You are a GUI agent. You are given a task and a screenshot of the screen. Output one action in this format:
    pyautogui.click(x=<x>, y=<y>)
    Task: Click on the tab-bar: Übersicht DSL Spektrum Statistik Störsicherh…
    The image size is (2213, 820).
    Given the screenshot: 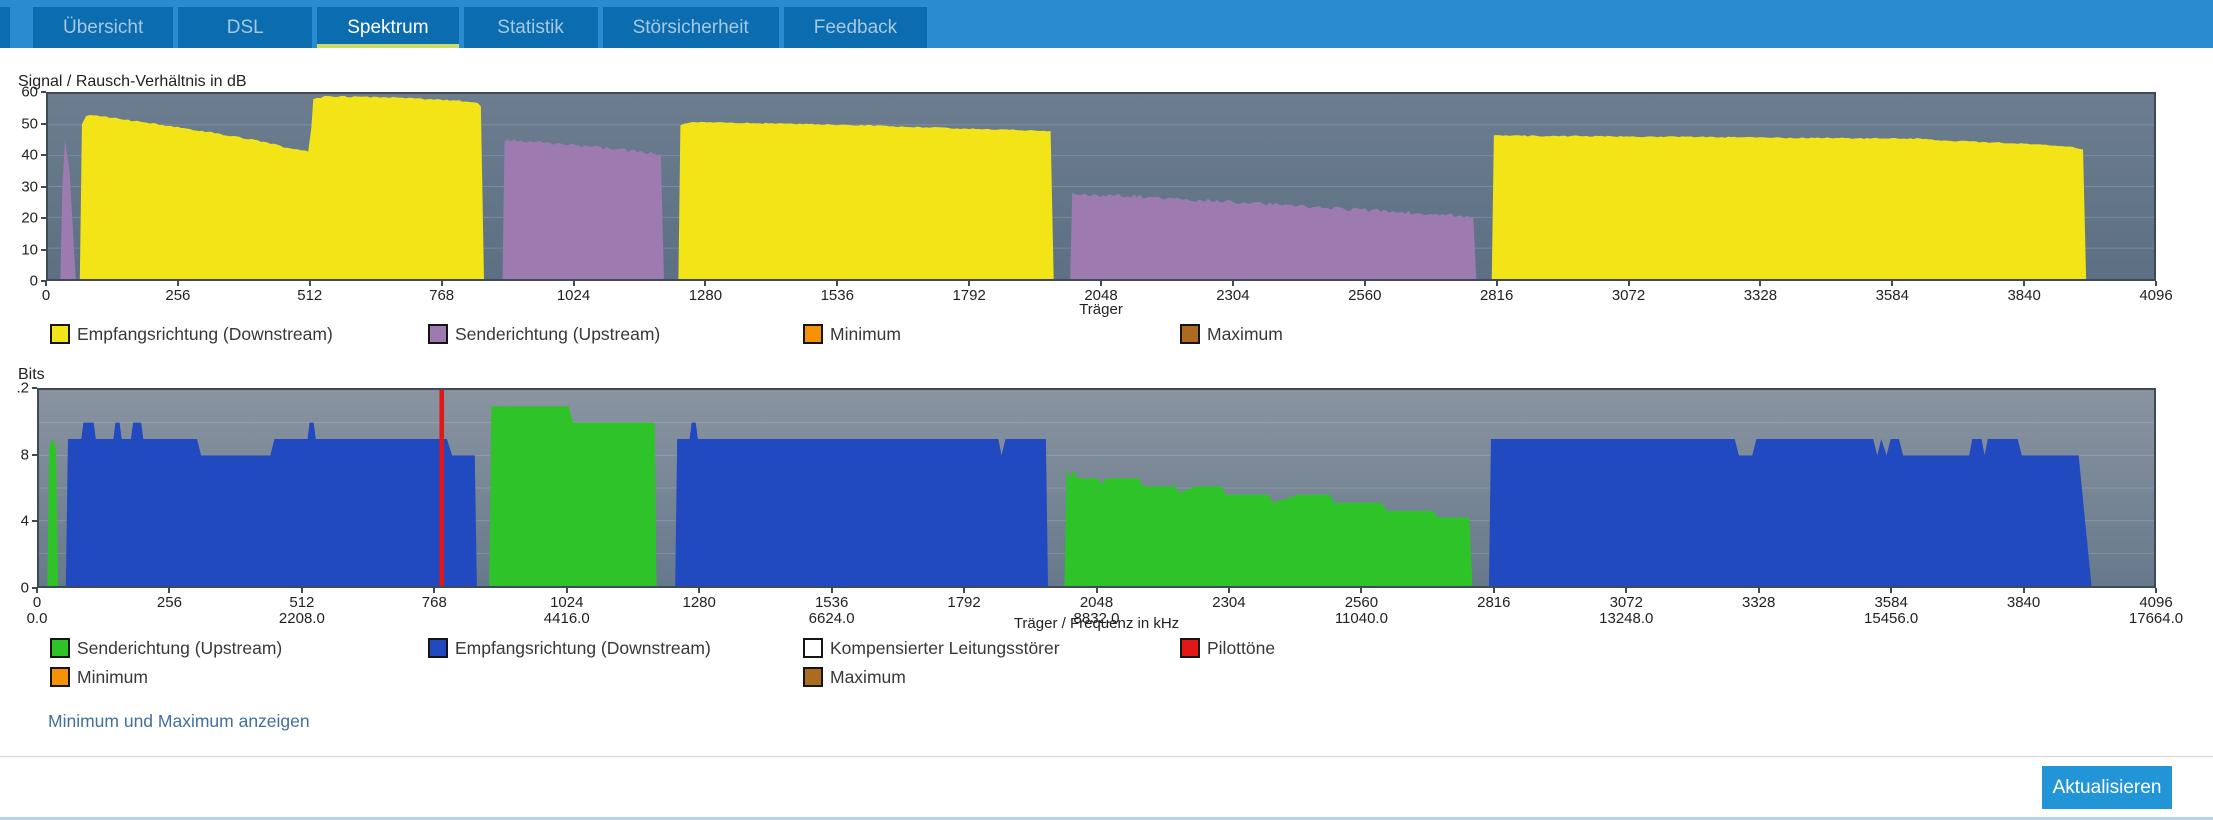 What is the action you would take?
    pyautogui.click(x=1106, y=24)
    